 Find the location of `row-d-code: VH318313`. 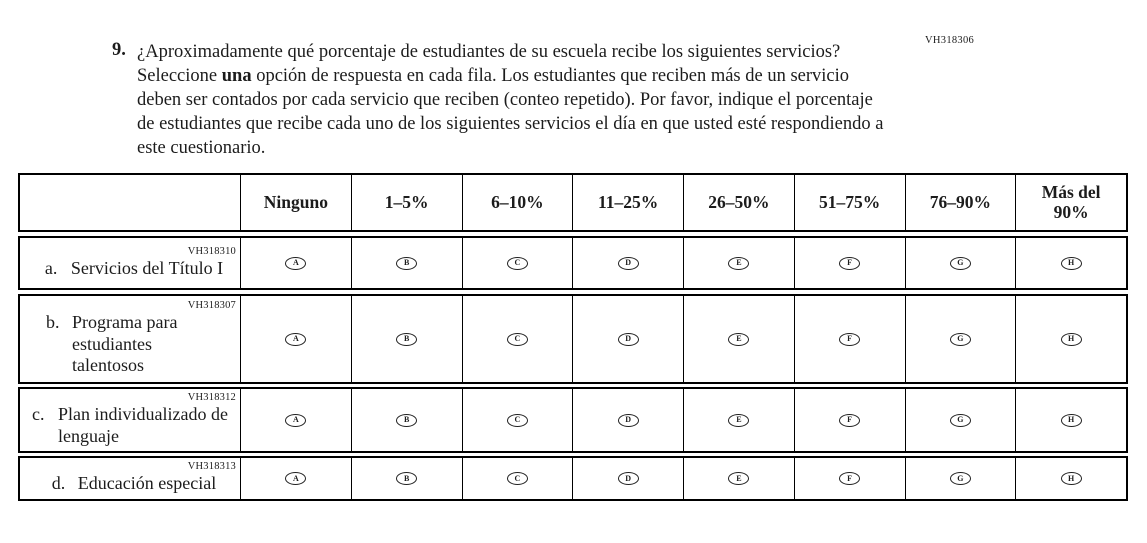

row-d-code: VH318313 is located at coordinates (211, 467).